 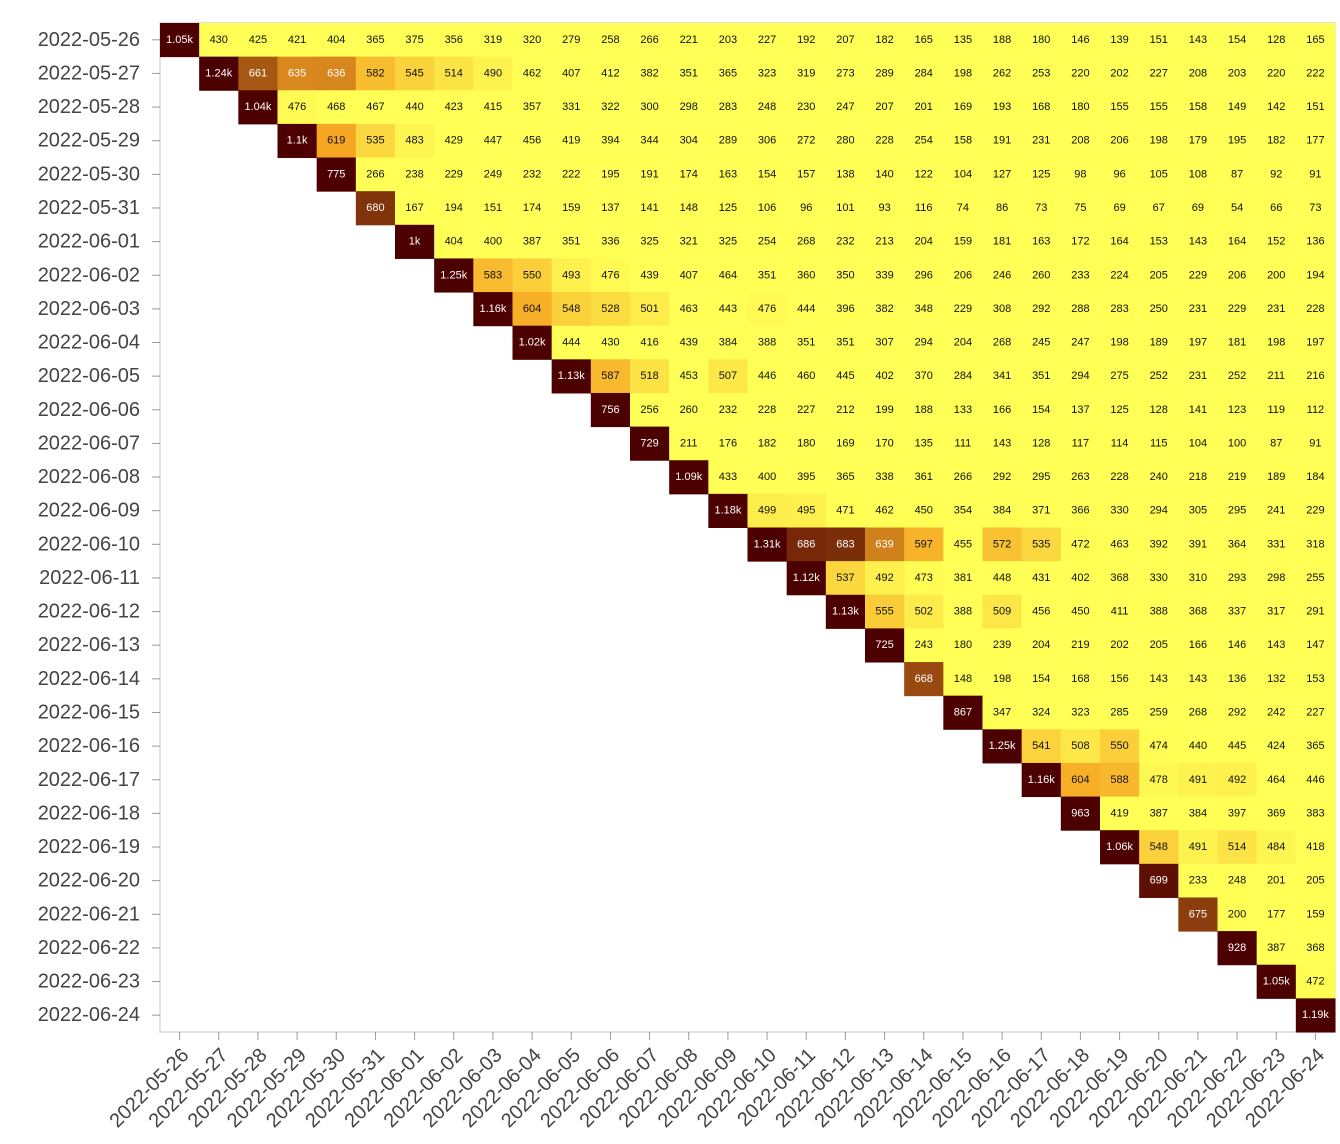 What do you see at coordinates (1159, 511) in the screenshot?
I see `cell-label: 294` at bounding box center [1159, 511].